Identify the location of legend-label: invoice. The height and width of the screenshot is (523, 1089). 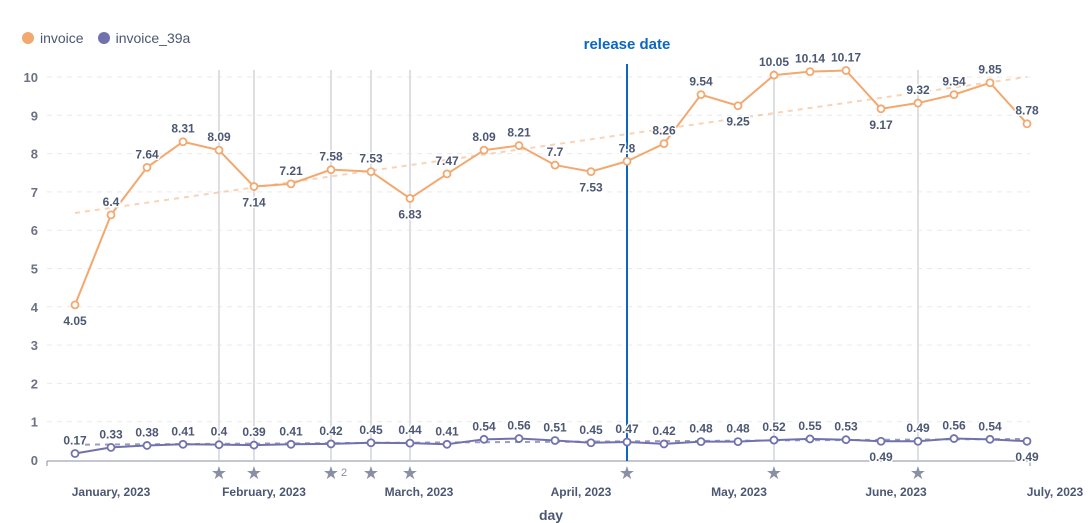
(62, 38).